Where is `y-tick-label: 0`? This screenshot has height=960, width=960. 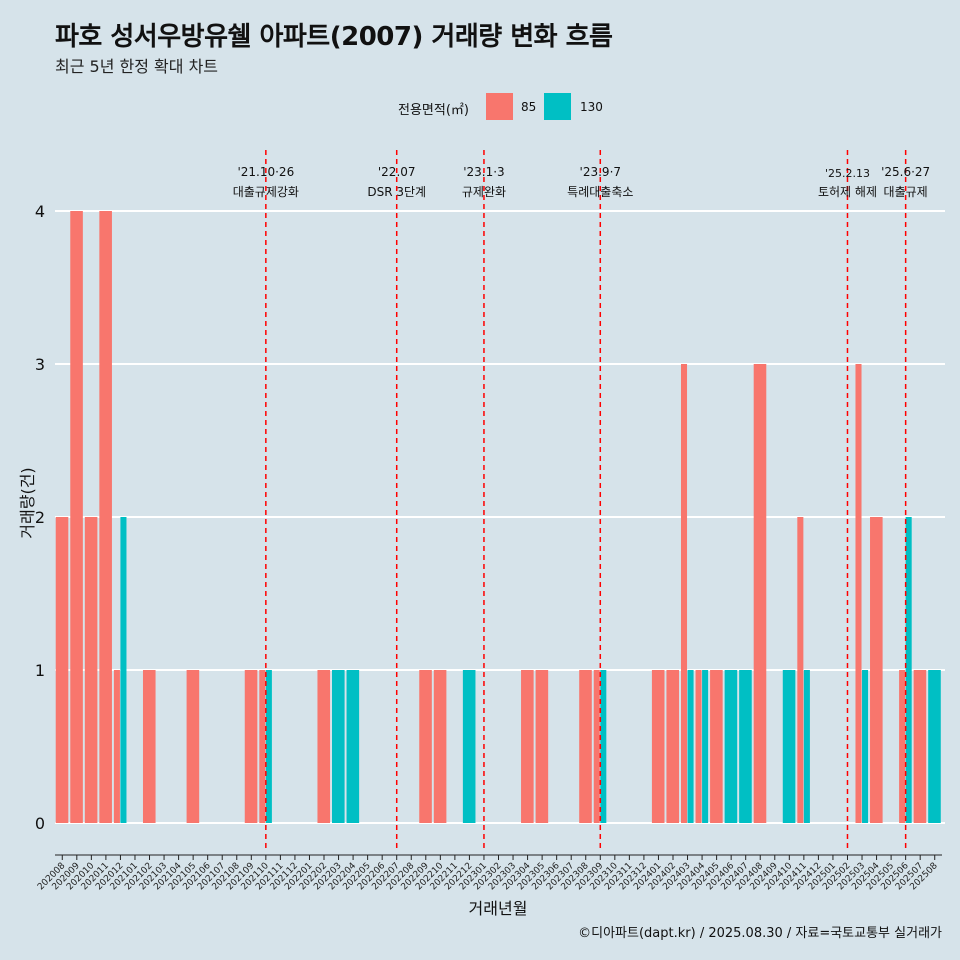
y-tick-label: 0 is located at coordinates (40, 823).